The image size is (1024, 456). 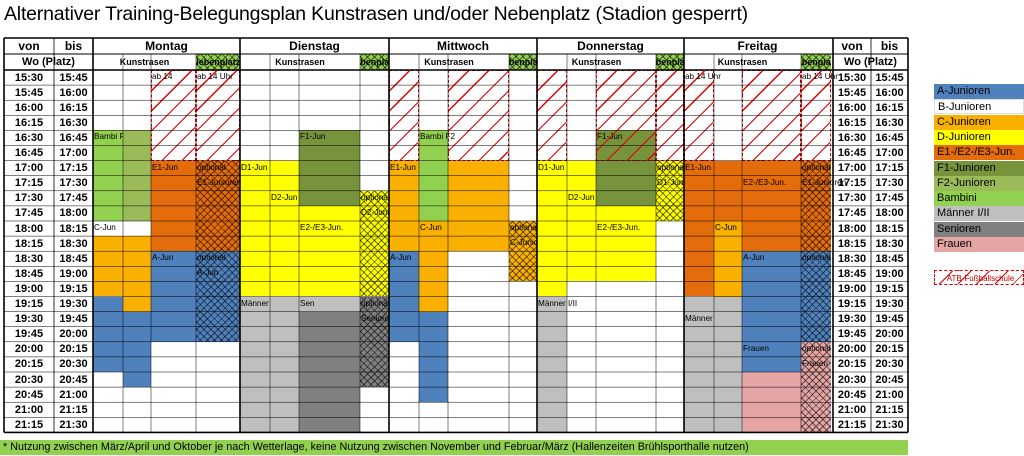 I want to click on time-bis-left: 19:15, so click(x=73, y=288).